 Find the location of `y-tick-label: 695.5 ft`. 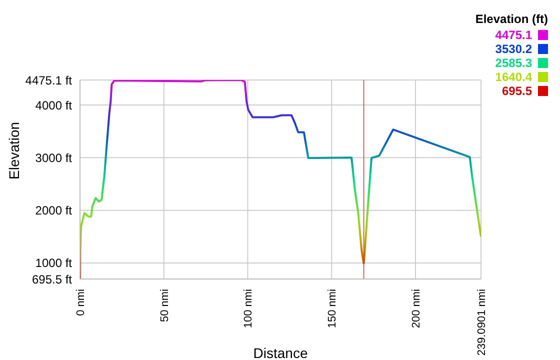

y-tick-label: 695.5 ft is located at coordinates (52, 279).